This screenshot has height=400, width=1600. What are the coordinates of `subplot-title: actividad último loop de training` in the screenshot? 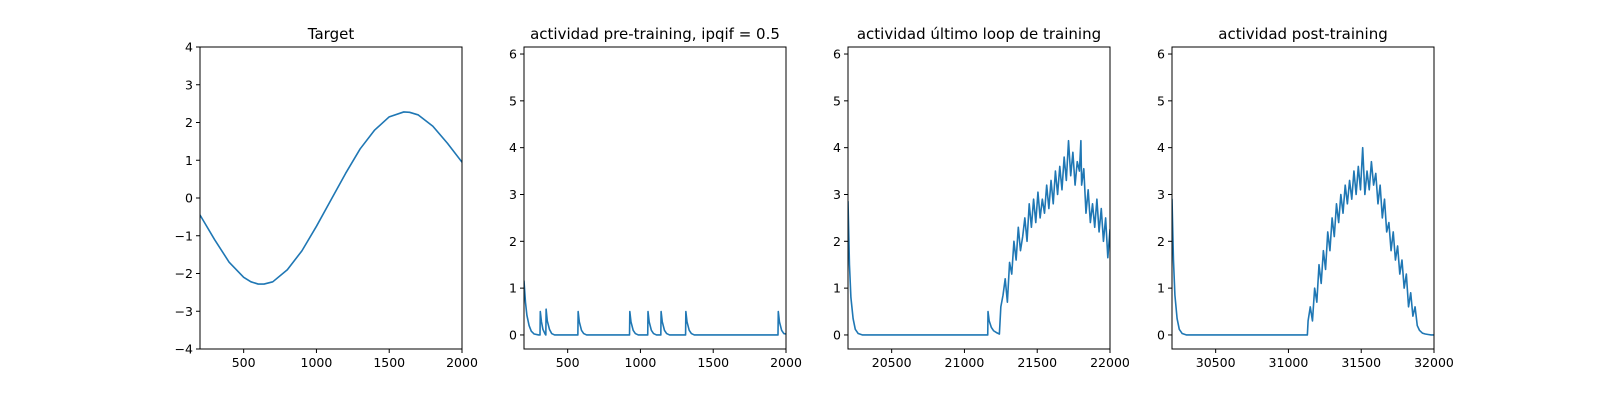 It's located at (979, 34).